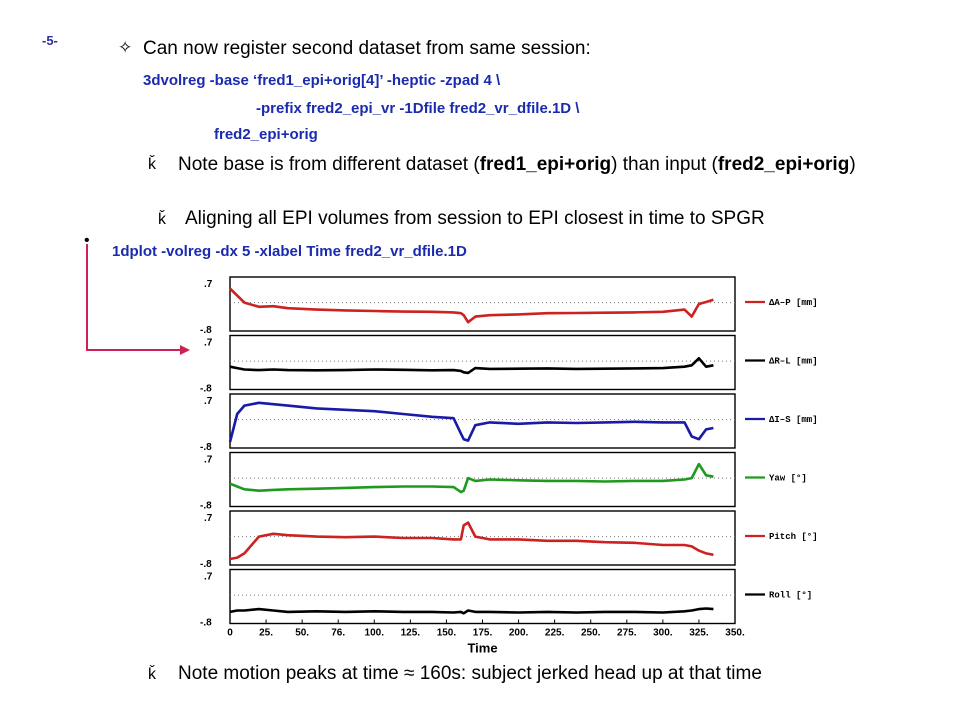 The image size is (960, 720). Describe the element at coordinates (627, 633) in the screenshot. I see `x-tick-label: 275.` at that location.